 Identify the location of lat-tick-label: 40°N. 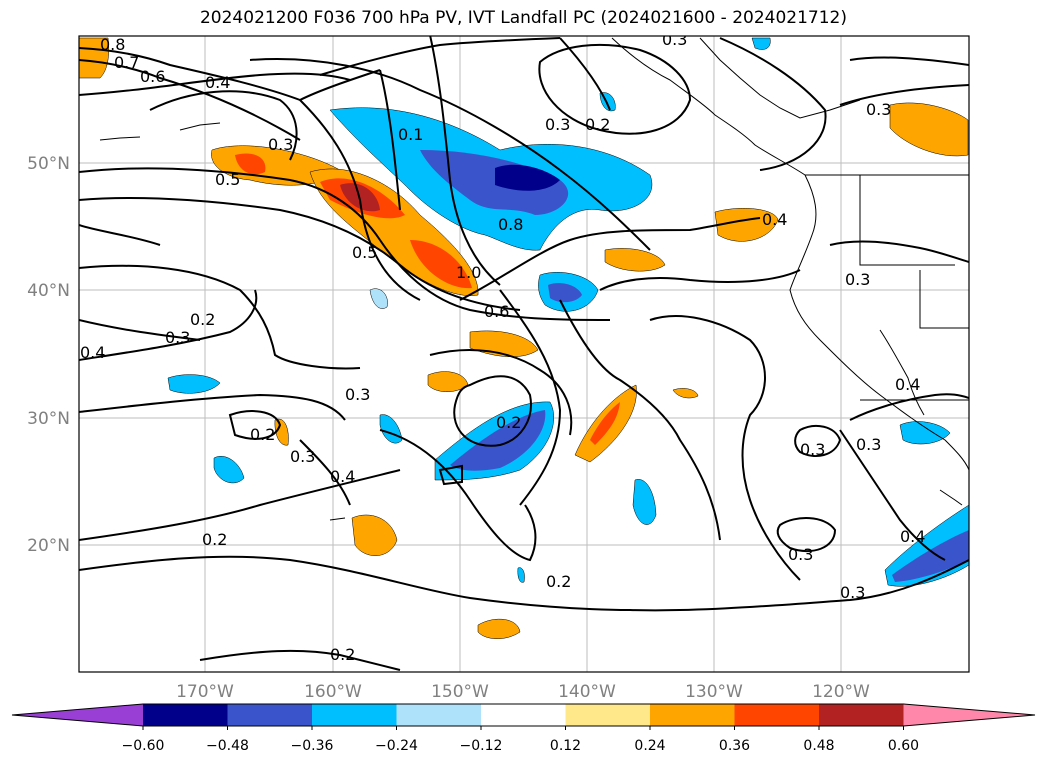
(48, 291).